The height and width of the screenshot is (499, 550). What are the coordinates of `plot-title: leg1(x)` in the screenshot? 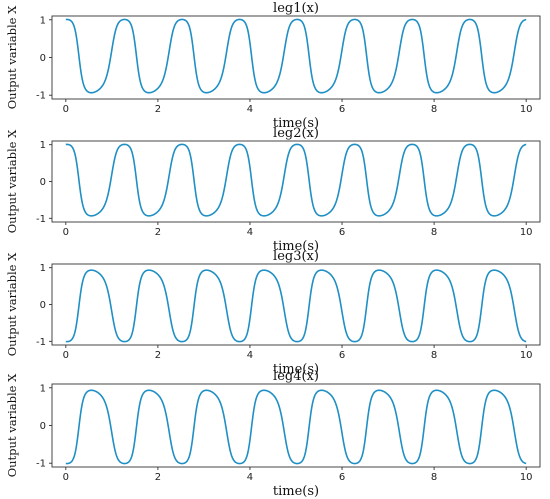 It's located at (296, 8).